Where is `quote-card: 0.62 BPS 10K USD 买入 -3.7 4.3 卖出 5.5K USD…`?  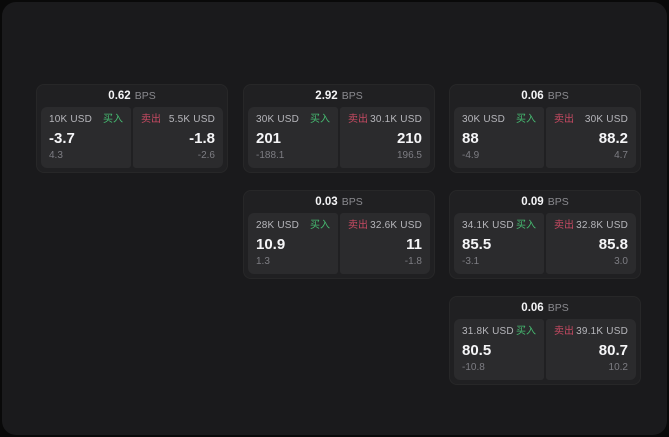
quote-card: 0.62 BPS 10K USD 买入 -3.7 4.3 卖出 5.5K USD… is located at coordinates (132, 128).